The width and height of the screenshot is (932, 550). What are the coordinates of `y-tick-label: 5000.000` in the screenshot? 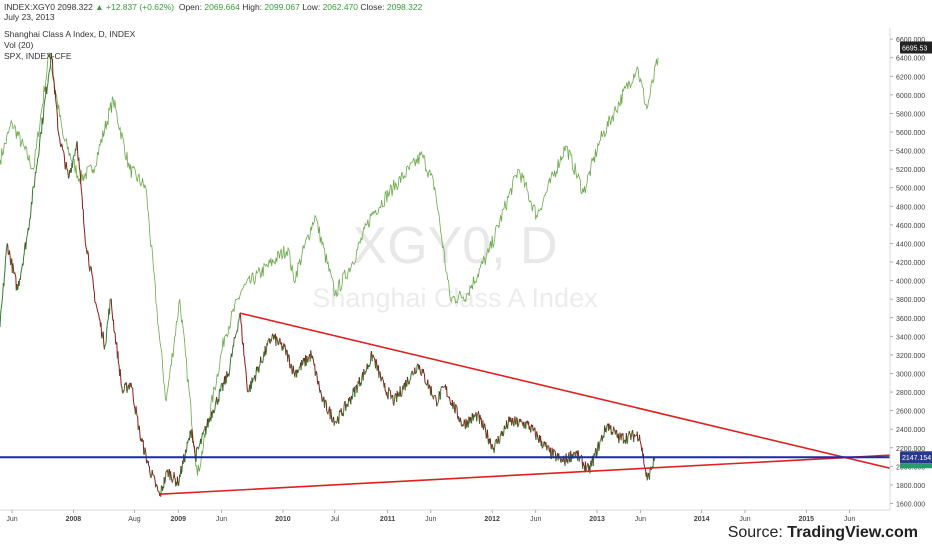 It's located at (910, 189).